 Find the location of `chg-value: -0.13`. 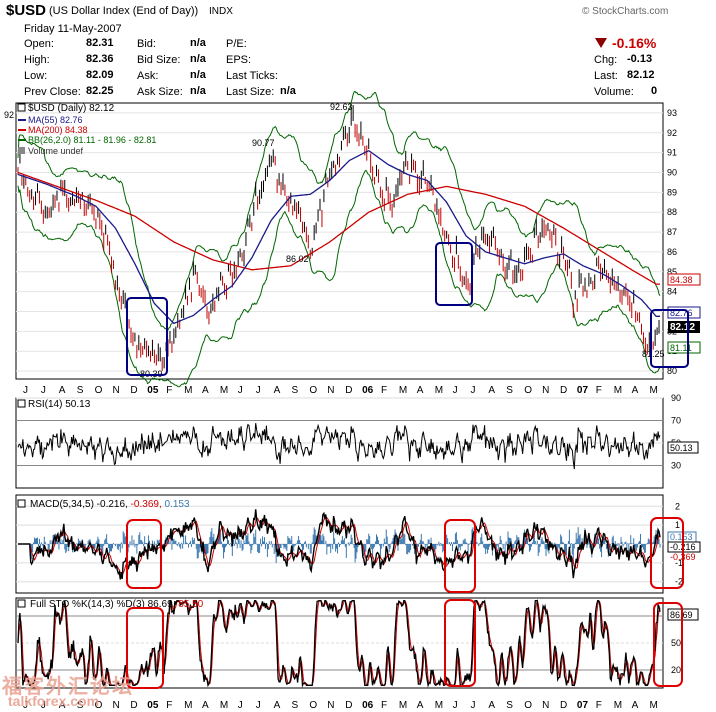

chg-value: -0.13 is located at coordinates (640, 59).